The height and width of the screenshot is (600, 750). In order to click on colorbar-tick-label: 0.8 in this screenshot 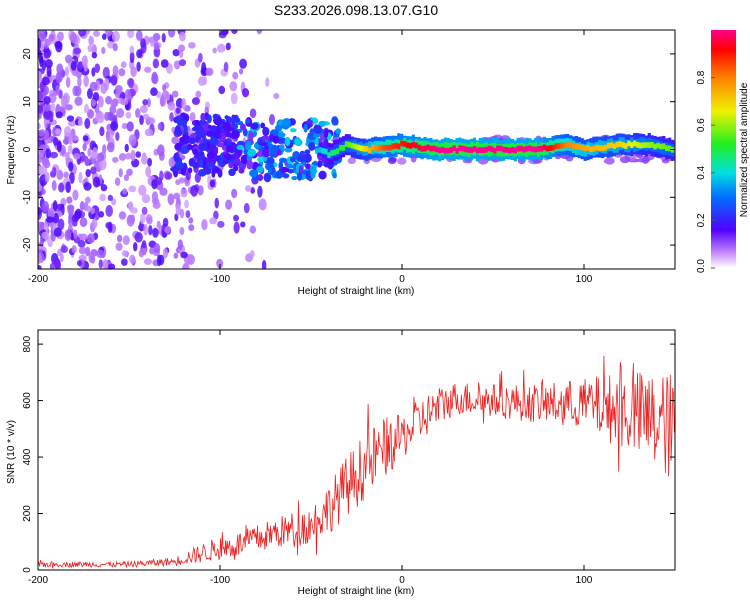, I will do `click(701, 77)`.